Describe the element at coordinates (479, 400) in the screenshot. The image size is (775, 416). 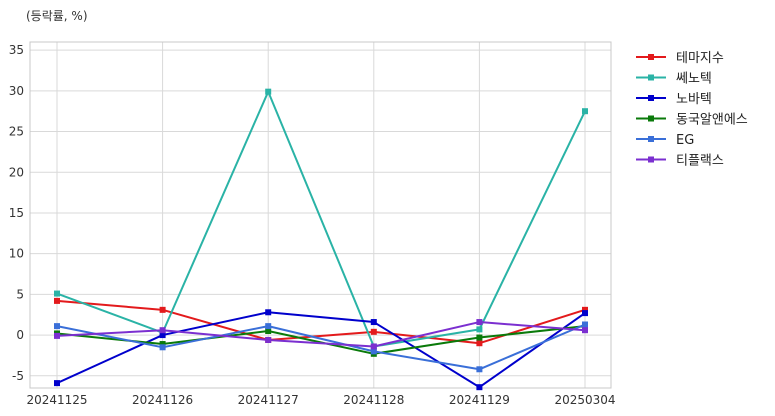
I see `x-tick-label: 20241129` at that location.